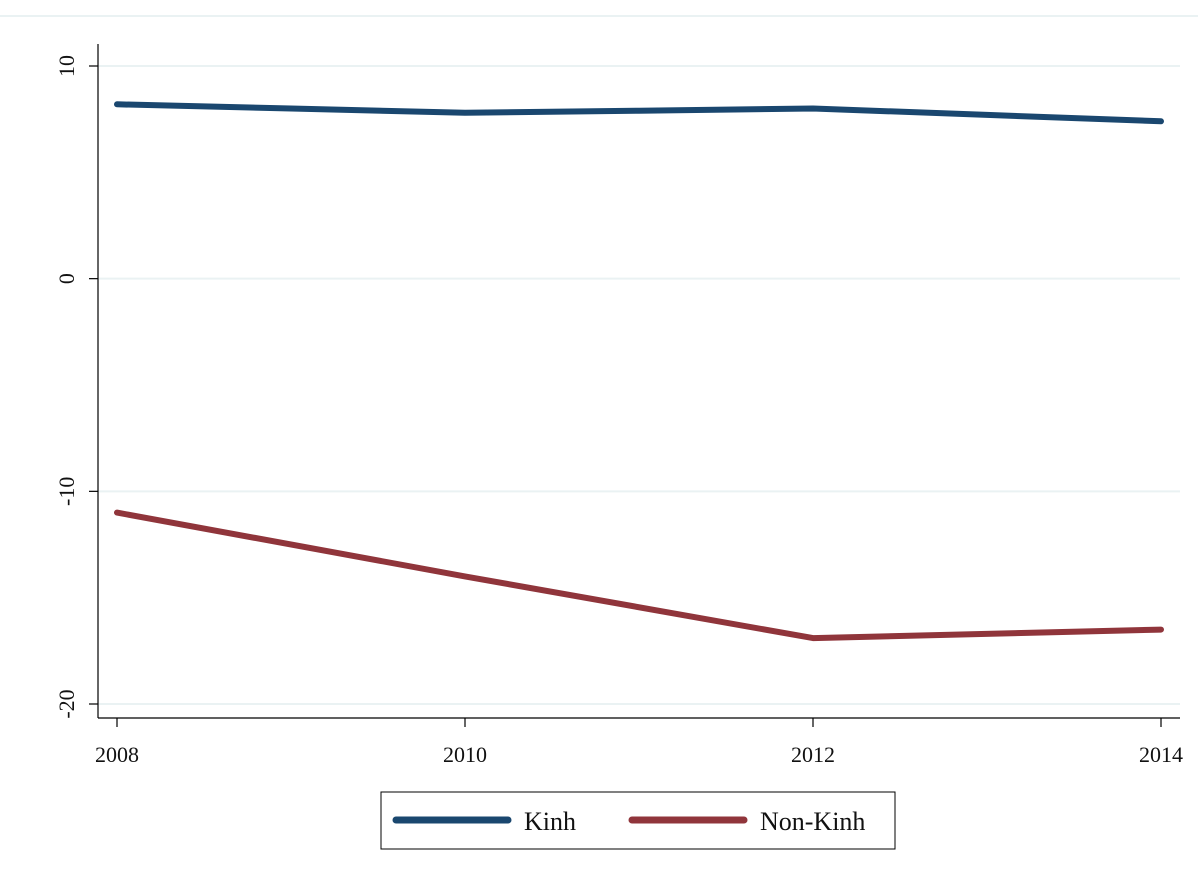  Describe the element at coordinates (465, 754) in the screenshot. I see `x-tick-label-1: 2010` at that location.